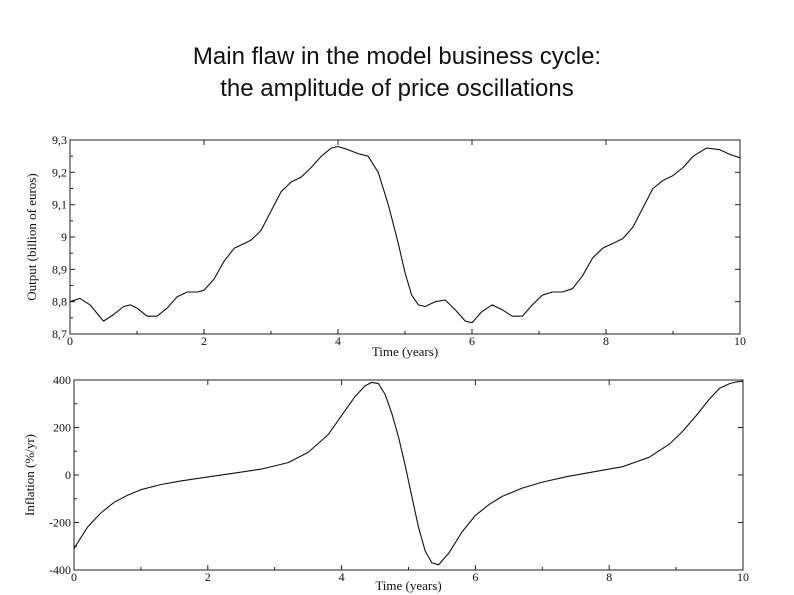 This screenshot has height=595, width=794. Describe the element at coordinates (59, 269) in the screenshot. I see `y-tick-label: 8,9` at that location.